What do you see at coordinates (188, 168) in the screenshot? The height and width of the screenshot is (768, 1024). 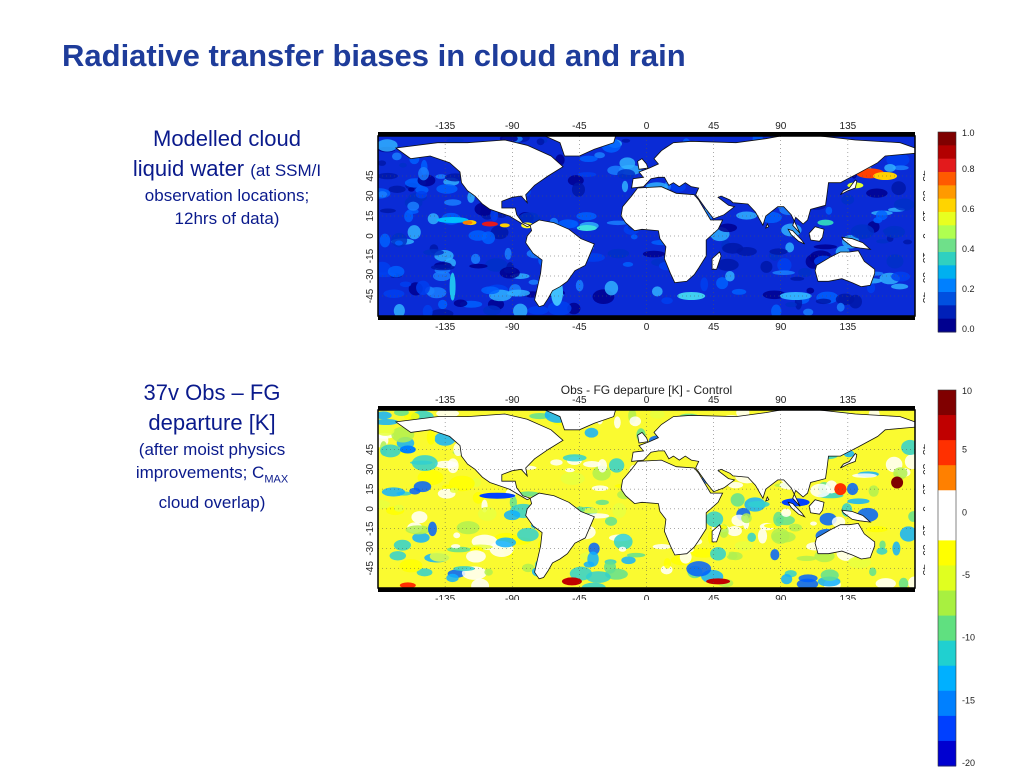 I see `caption-text: liquid water` at bounding box center [188, 168].